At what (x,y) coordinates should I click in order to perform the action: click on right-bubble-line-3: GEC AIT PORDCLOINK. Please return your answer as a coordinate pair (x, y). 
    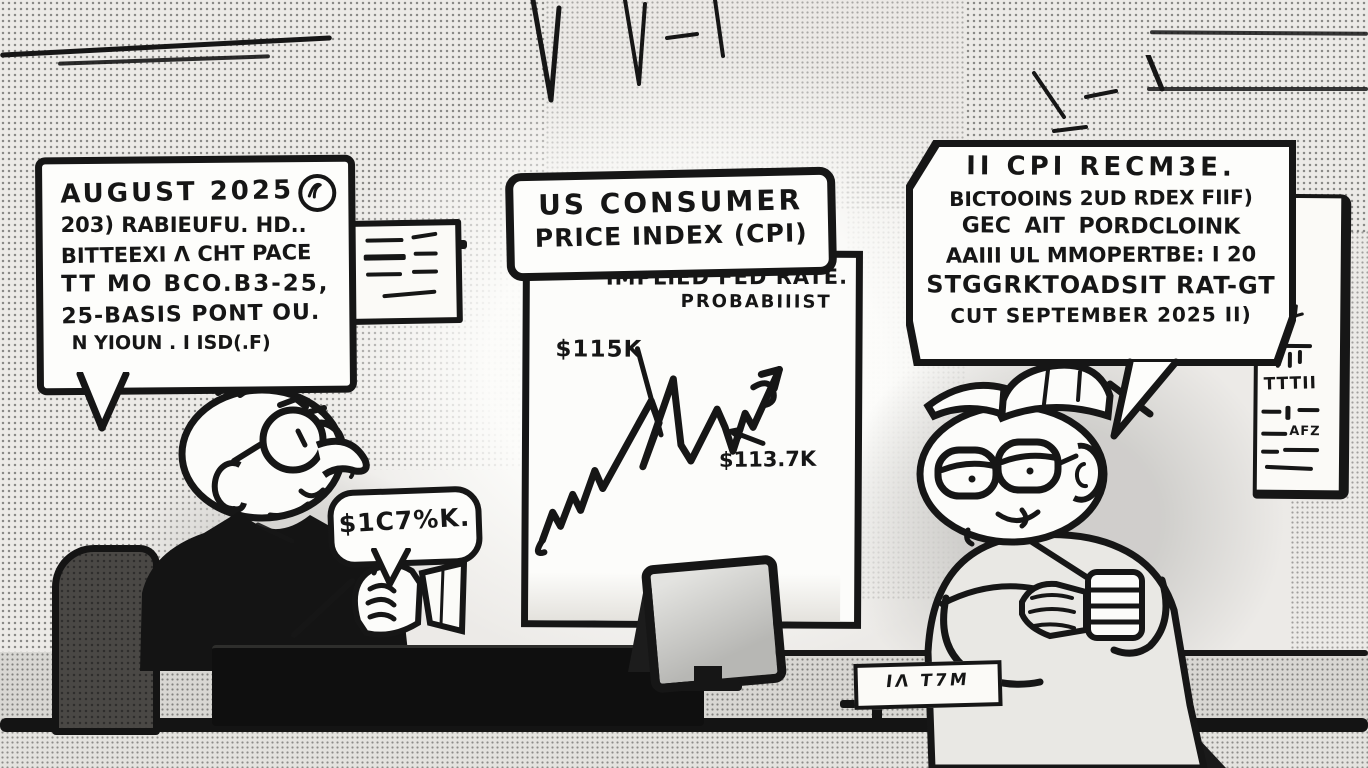
    Looking at the image, I should click on (1101, 226).